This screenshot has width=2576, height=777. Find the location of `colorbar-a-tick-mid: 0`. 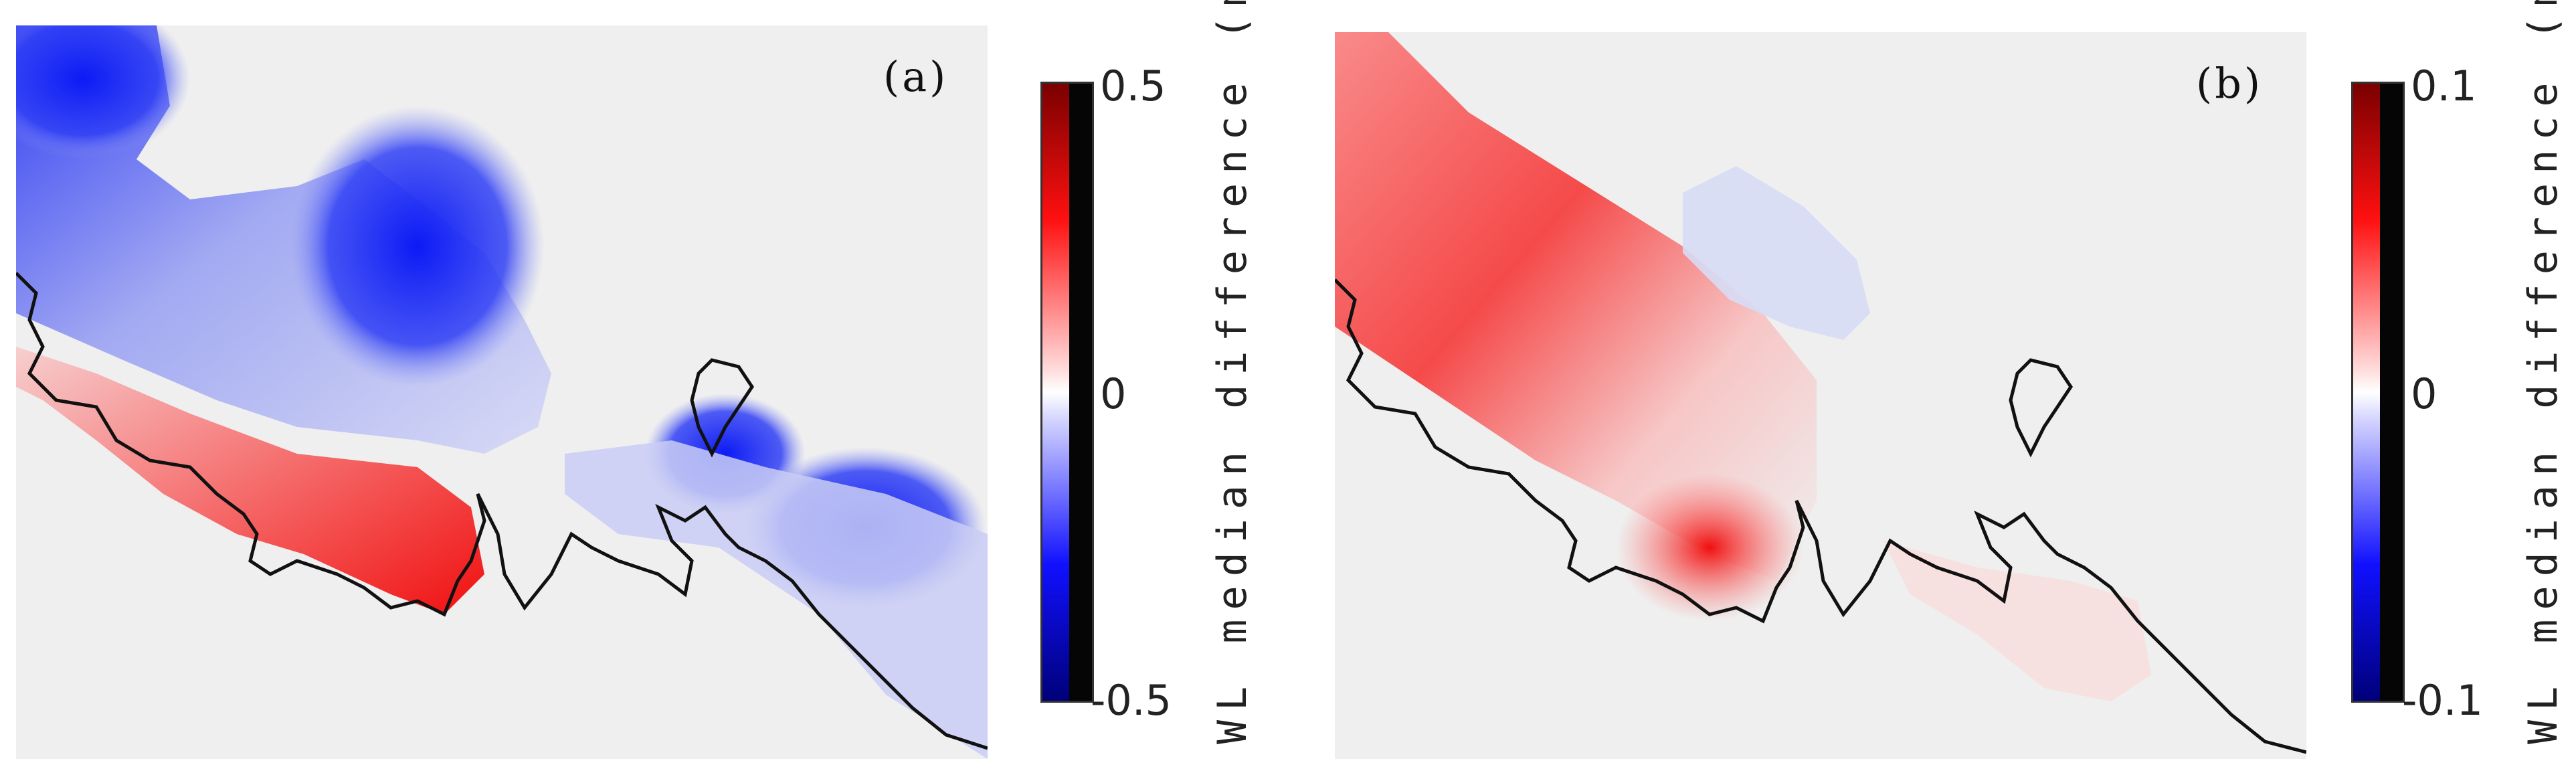

colorbar-a-tick-mid: 0 is located at coordinates (1113, 393).